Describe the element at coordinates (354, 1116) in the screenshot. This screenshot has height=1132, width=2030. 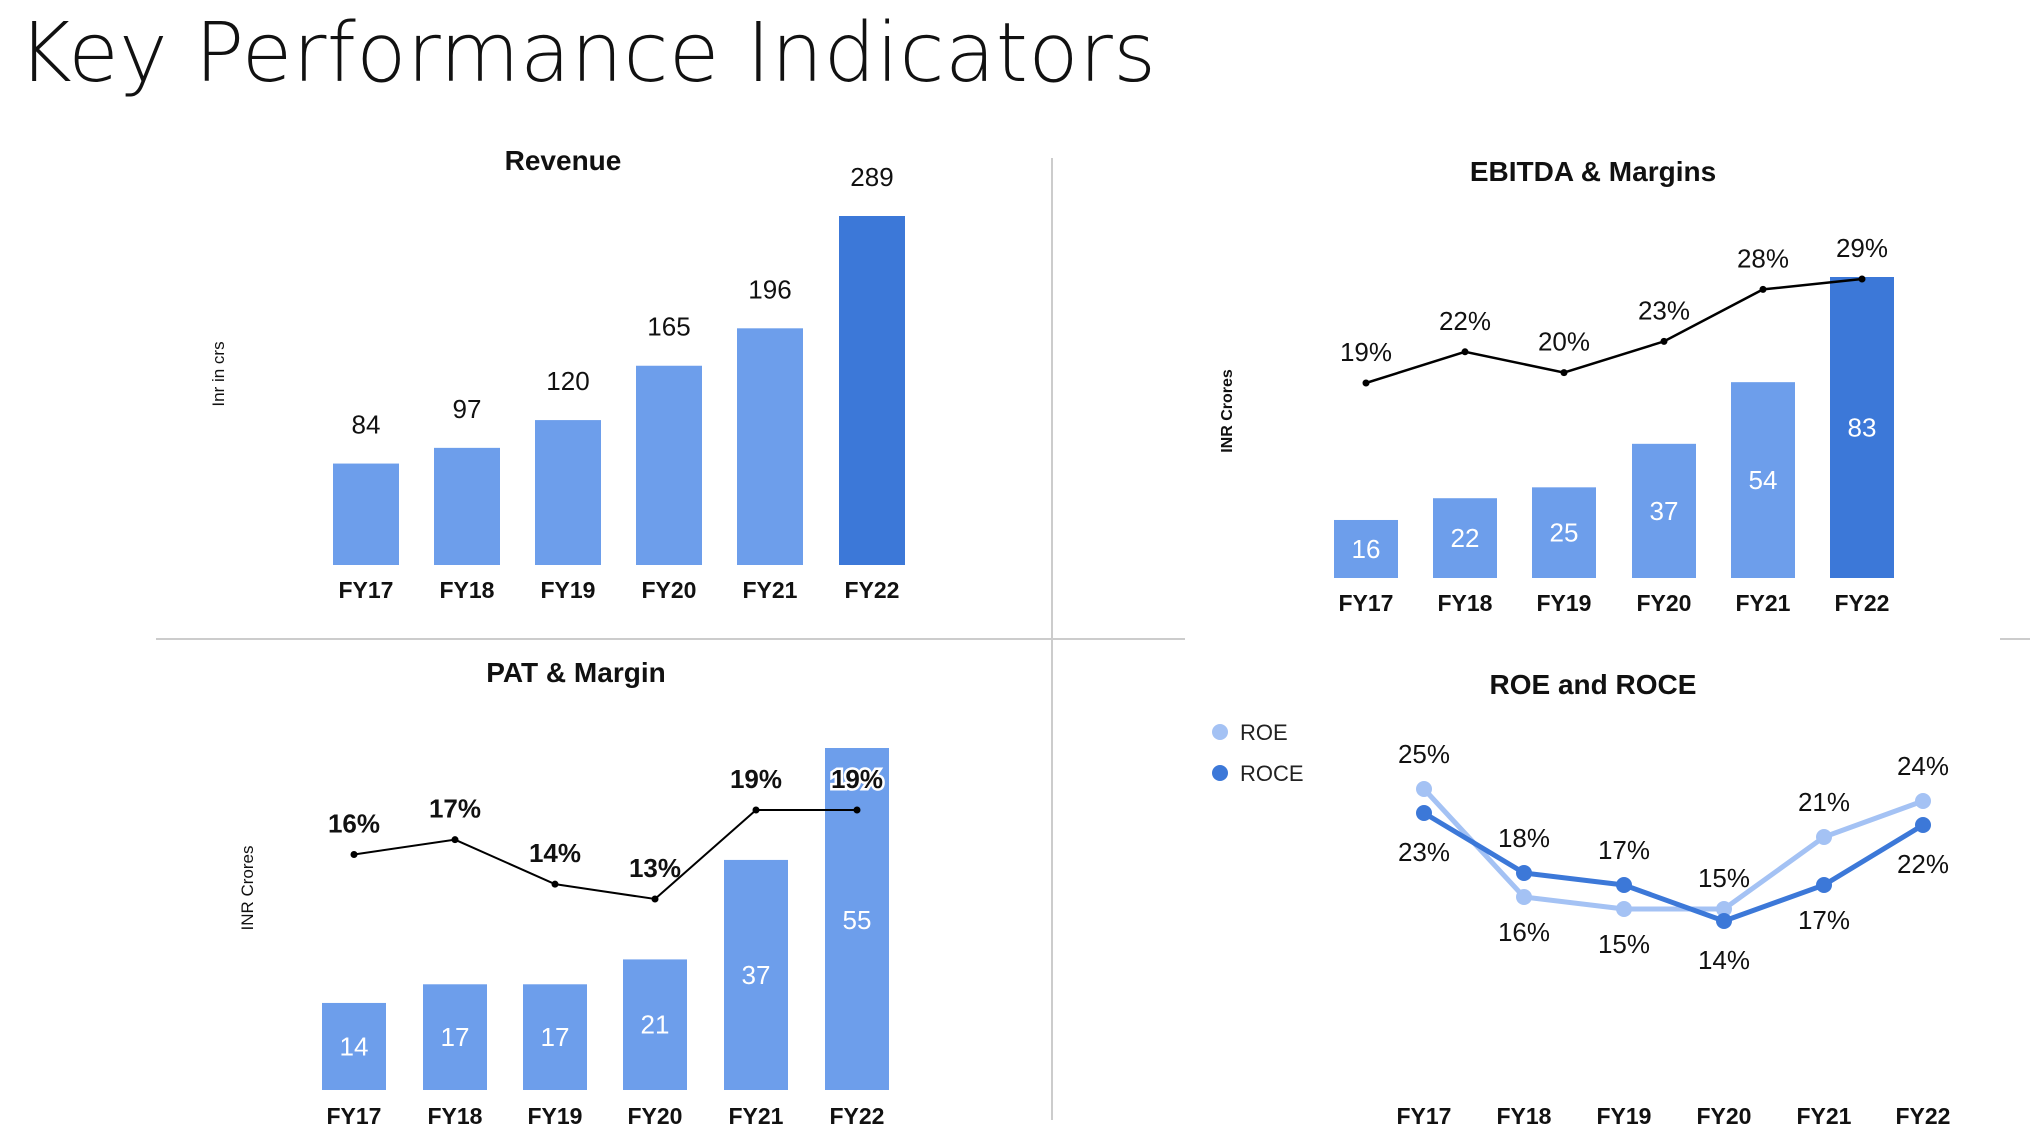
I see `pat-x-tick: FY17` at that location.